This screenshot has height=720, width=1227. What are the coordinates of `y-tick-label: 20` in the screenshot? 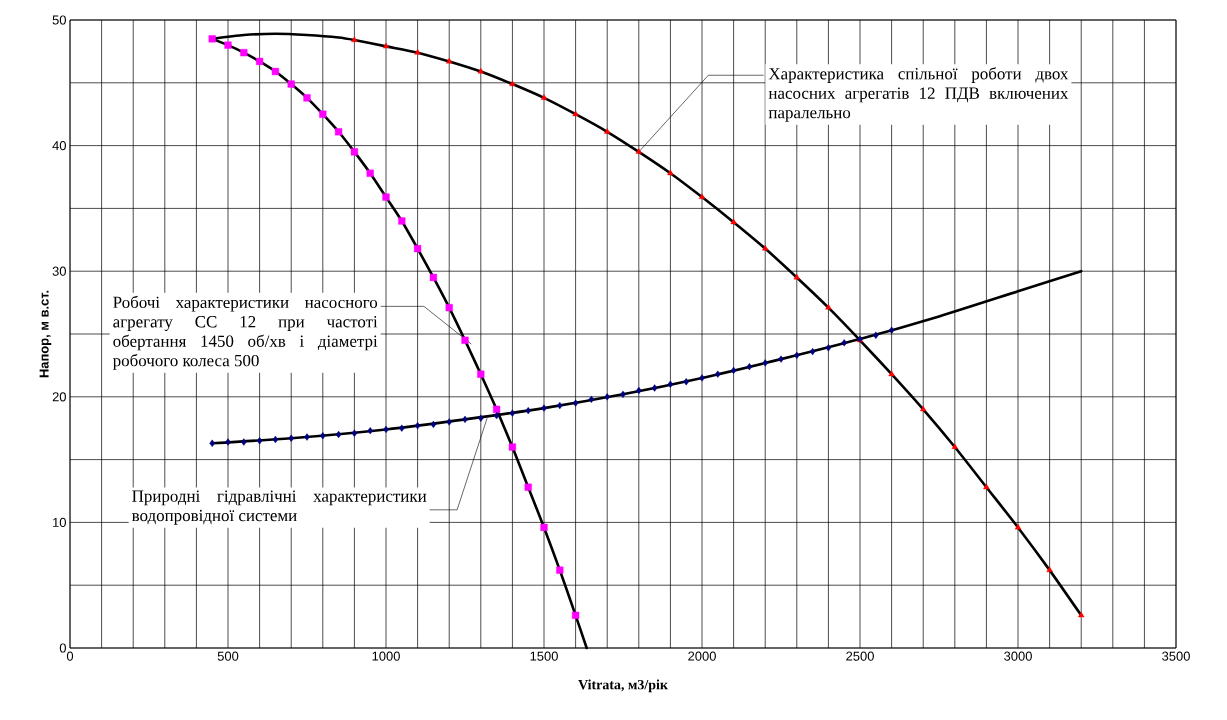 It's located at (59, 397).